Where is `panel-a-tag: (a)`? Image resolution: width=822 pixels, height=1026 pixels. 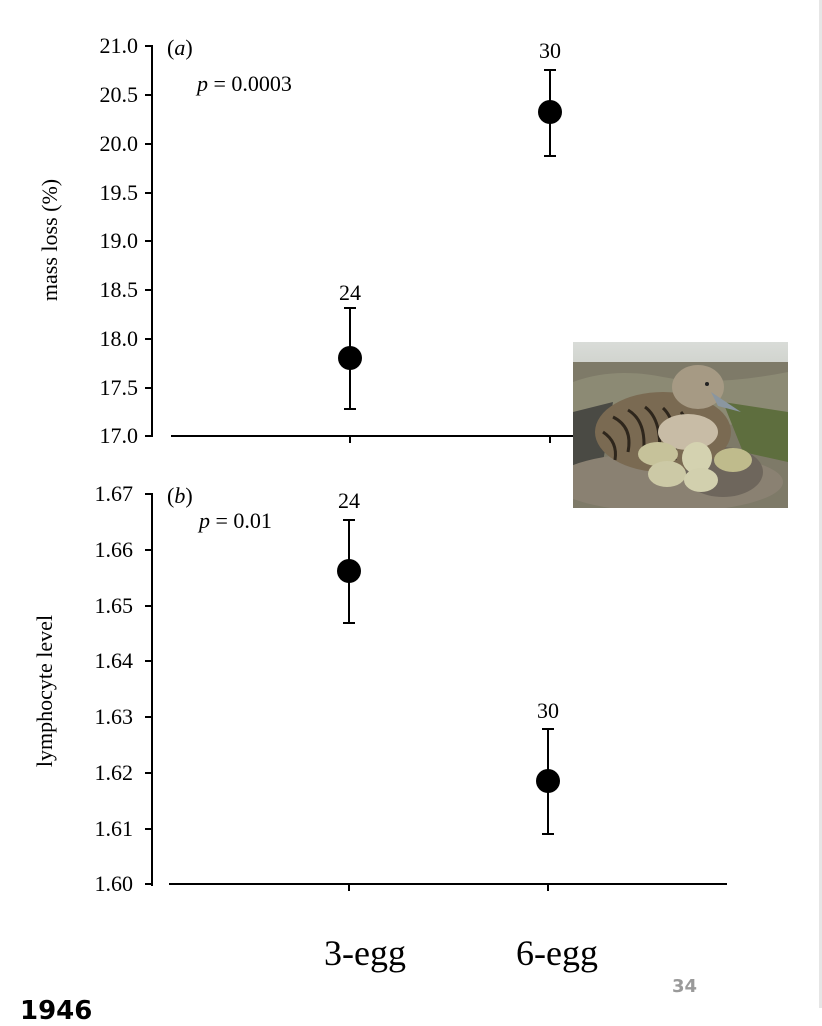 panel-a-tag: (a) is located at coordinates (180, 47).